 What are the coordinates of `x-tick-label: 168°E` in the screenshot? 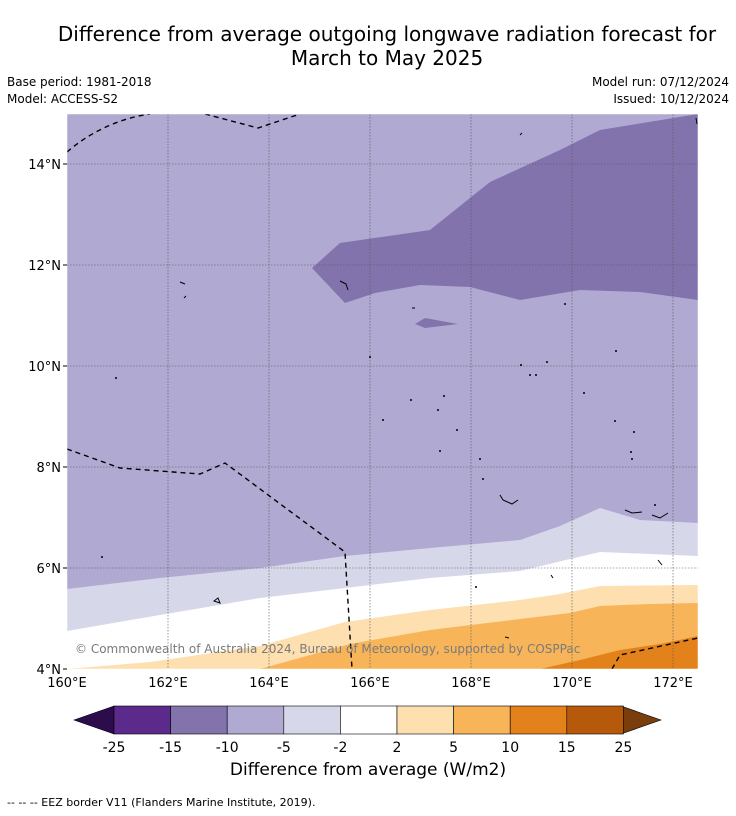 It's located at (471, 683).